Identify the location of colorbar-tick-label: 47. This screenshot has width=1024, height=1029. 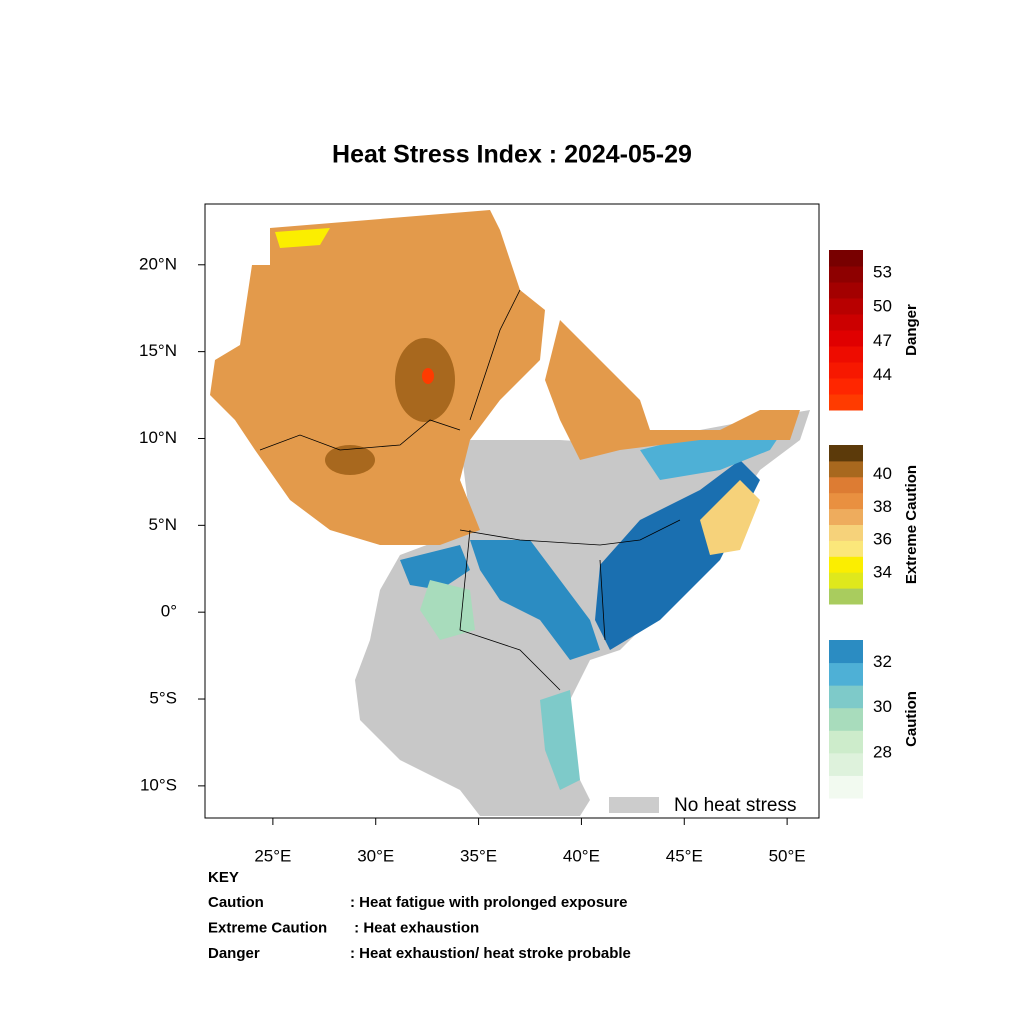
(882, 340).